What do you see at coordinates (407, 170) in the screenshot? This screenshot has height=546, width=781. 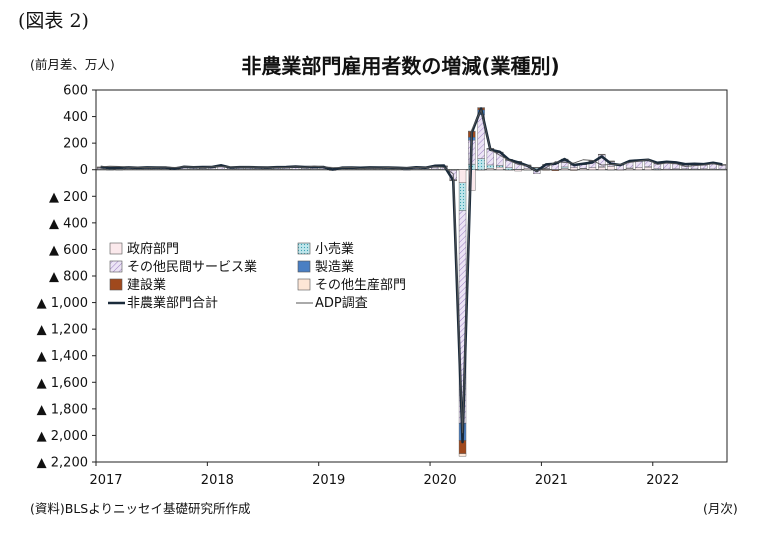 I see `bar-製造業` at bounding box center [407, 170].